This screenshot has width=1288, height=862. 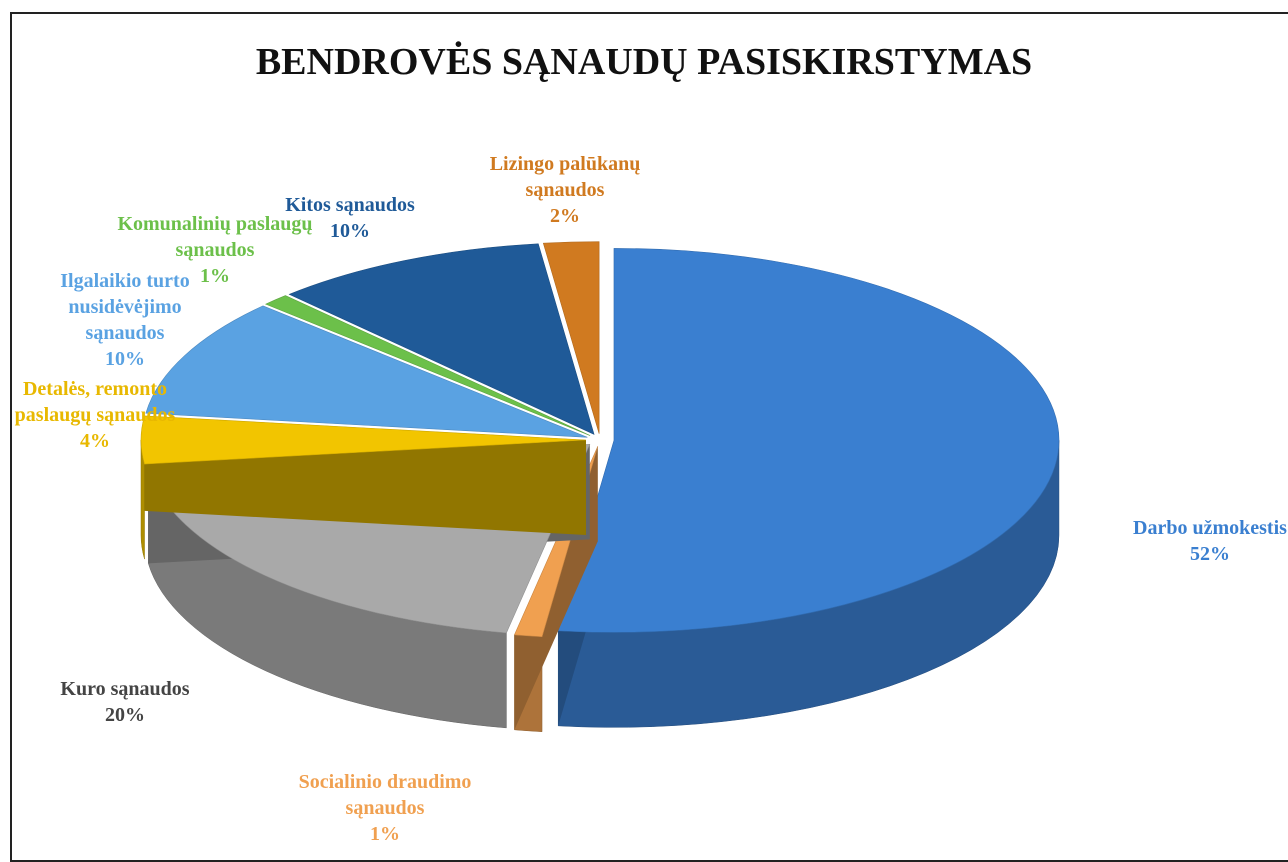 I want to click on label-value: 4%, so click(x=95, y=441).